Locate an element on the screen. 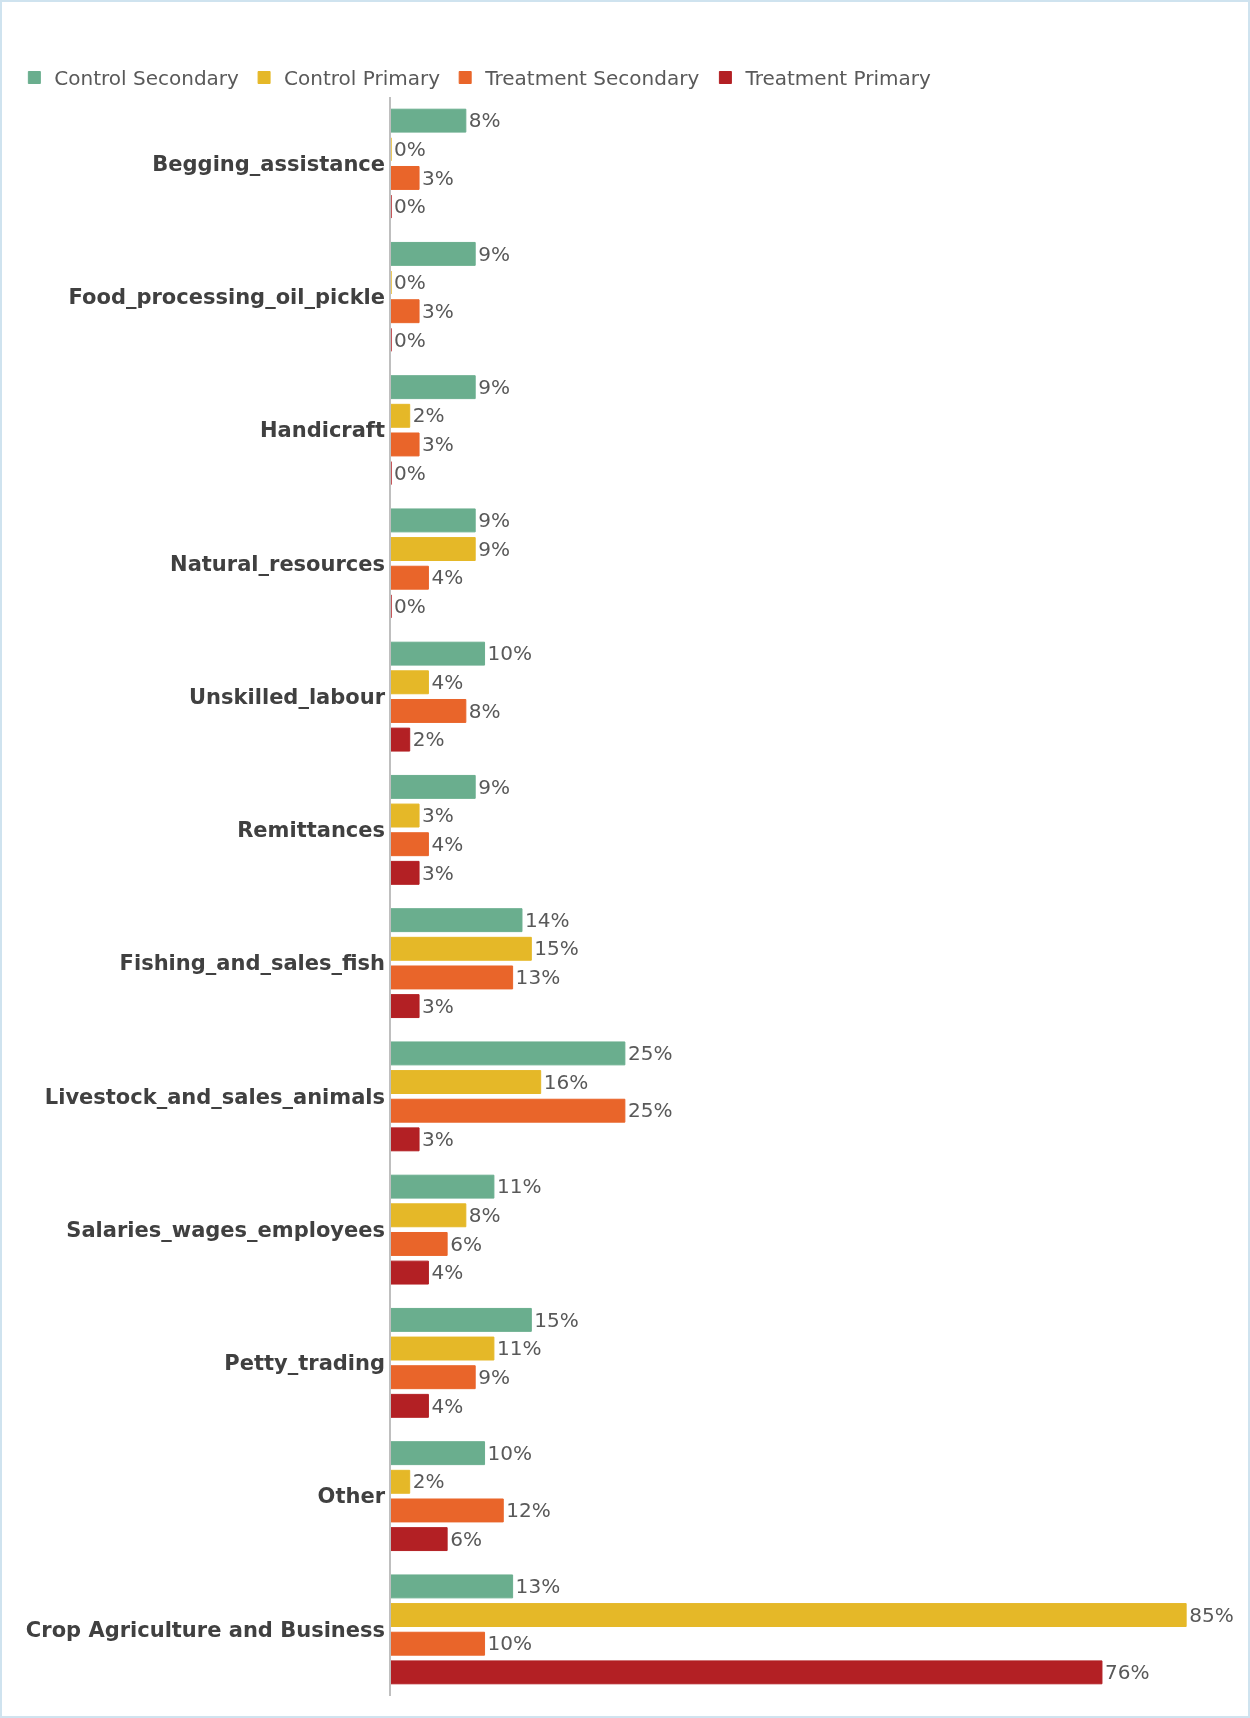 The width and height of the screenshot is (1250, 1718). legend-label: Treatment Secondary is located at coordinates (592, 78).